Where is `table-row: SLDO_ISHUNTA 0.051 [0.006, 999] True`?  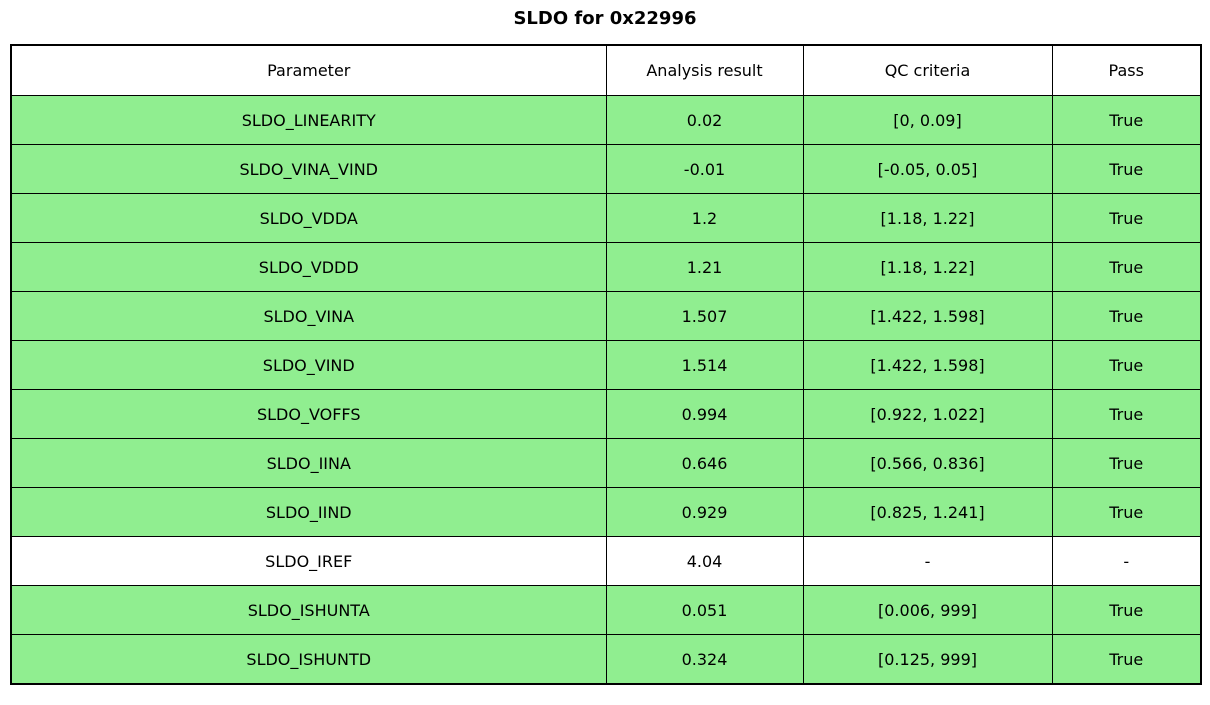
table-row: SLDO_ISHUNTA 0.051 [0.006, 999] True is located at coordinates (606, 610).